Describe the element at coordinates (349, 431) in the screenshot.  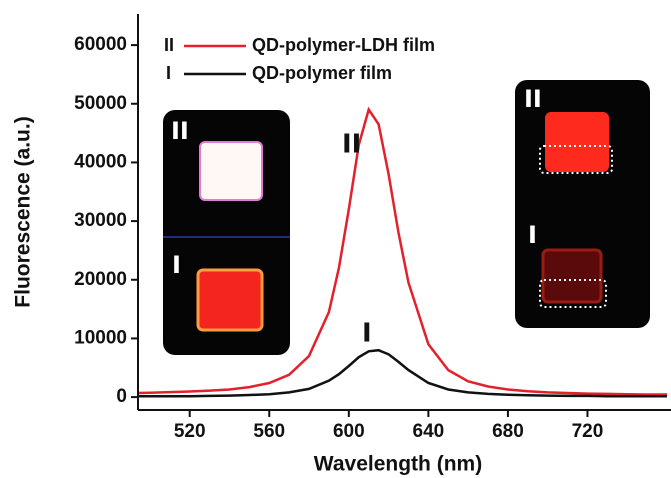
I see `x-tick-label: 600` at that location.